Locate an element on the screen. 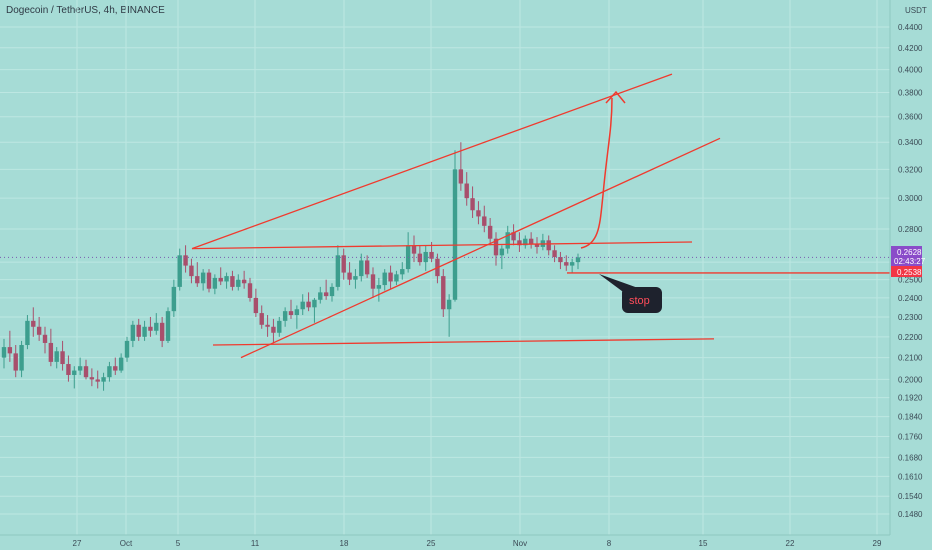  resistance-line is located at coordinates (442, 245).